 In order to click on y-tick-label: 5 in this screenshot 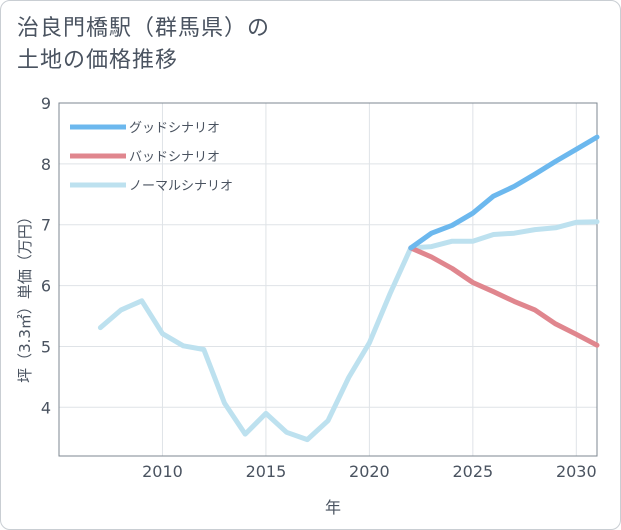, I will do `click(46, 346)`.